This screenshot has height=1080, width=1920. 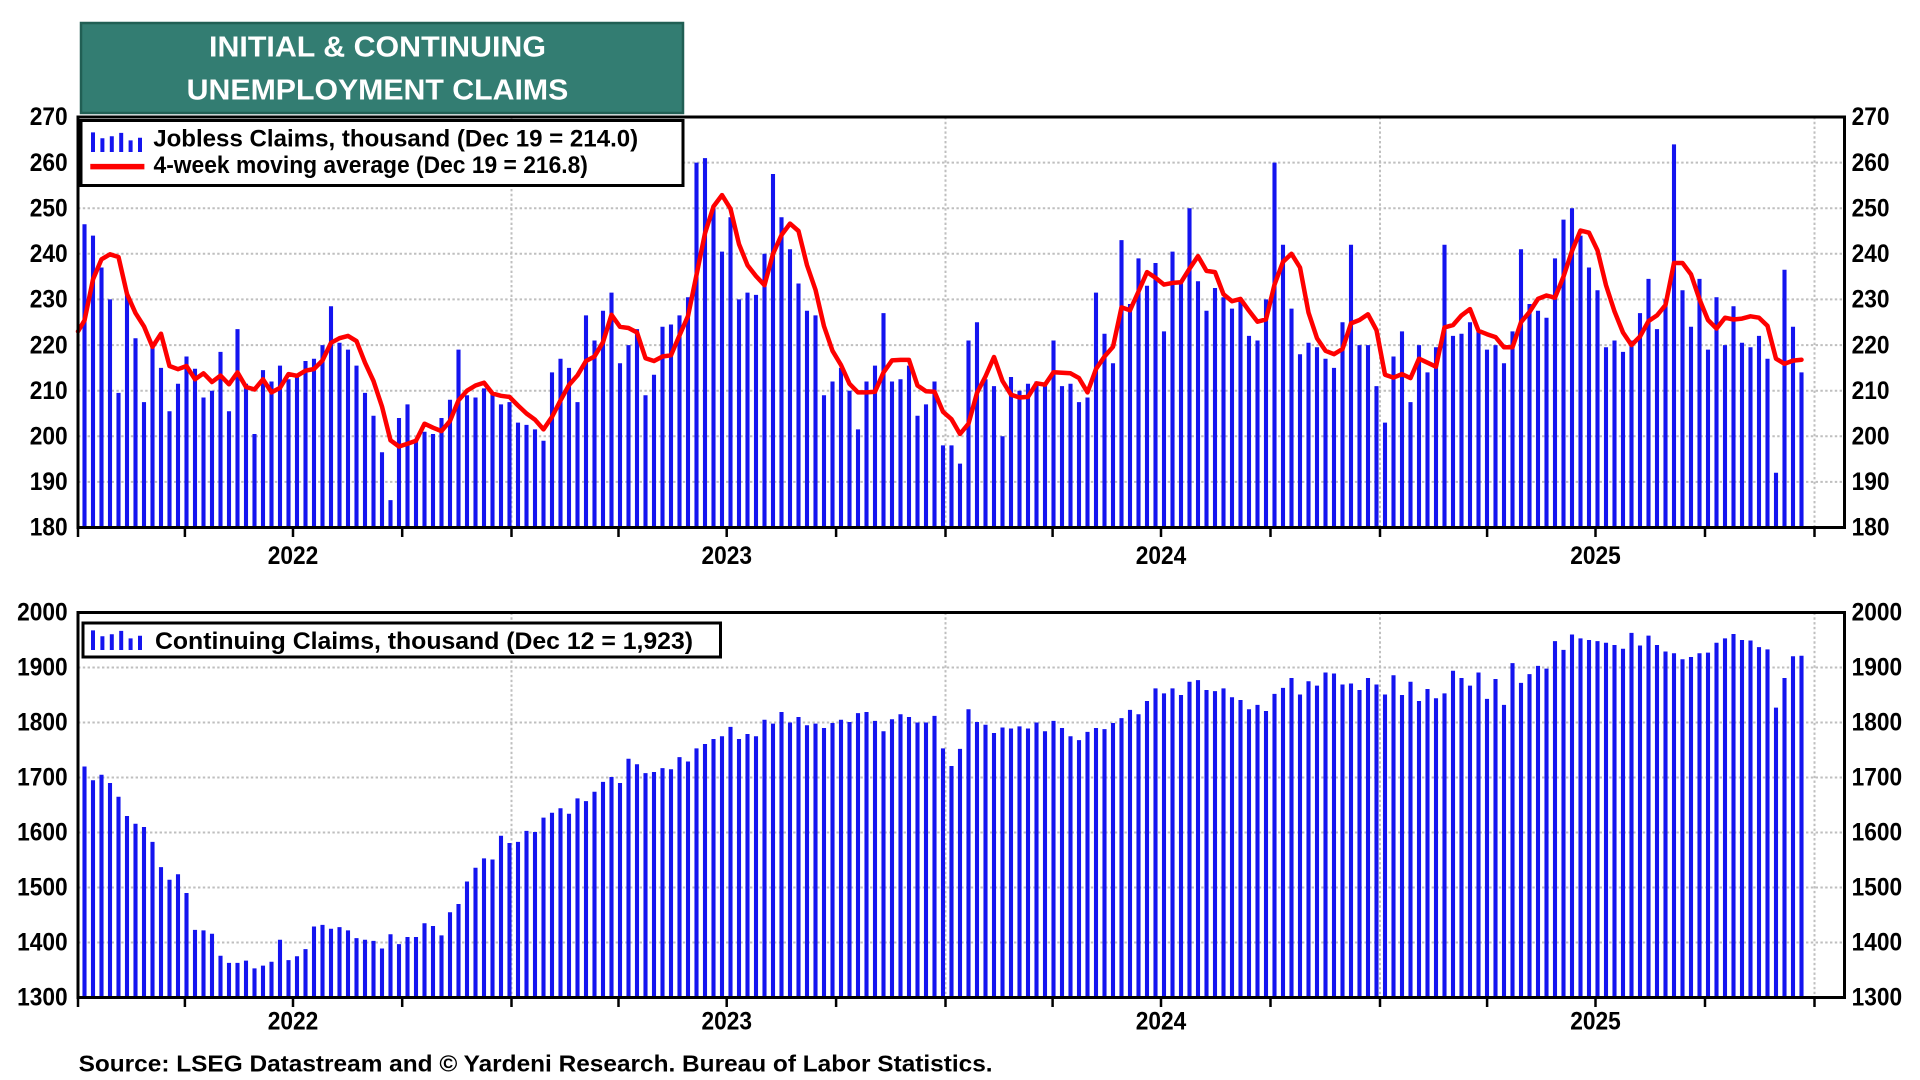 I want to click on svg-text: INITIAL & CONTINUING, so click(x=377, y=47).